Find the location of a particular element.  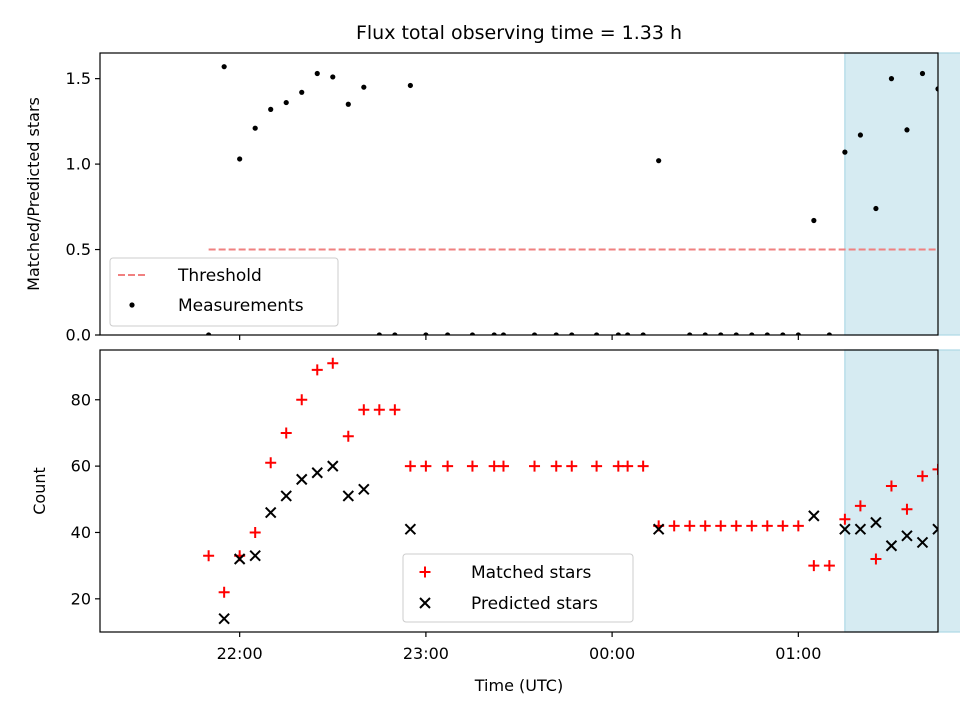

legend-label: Matched stars is located at coordinates (531, 573).